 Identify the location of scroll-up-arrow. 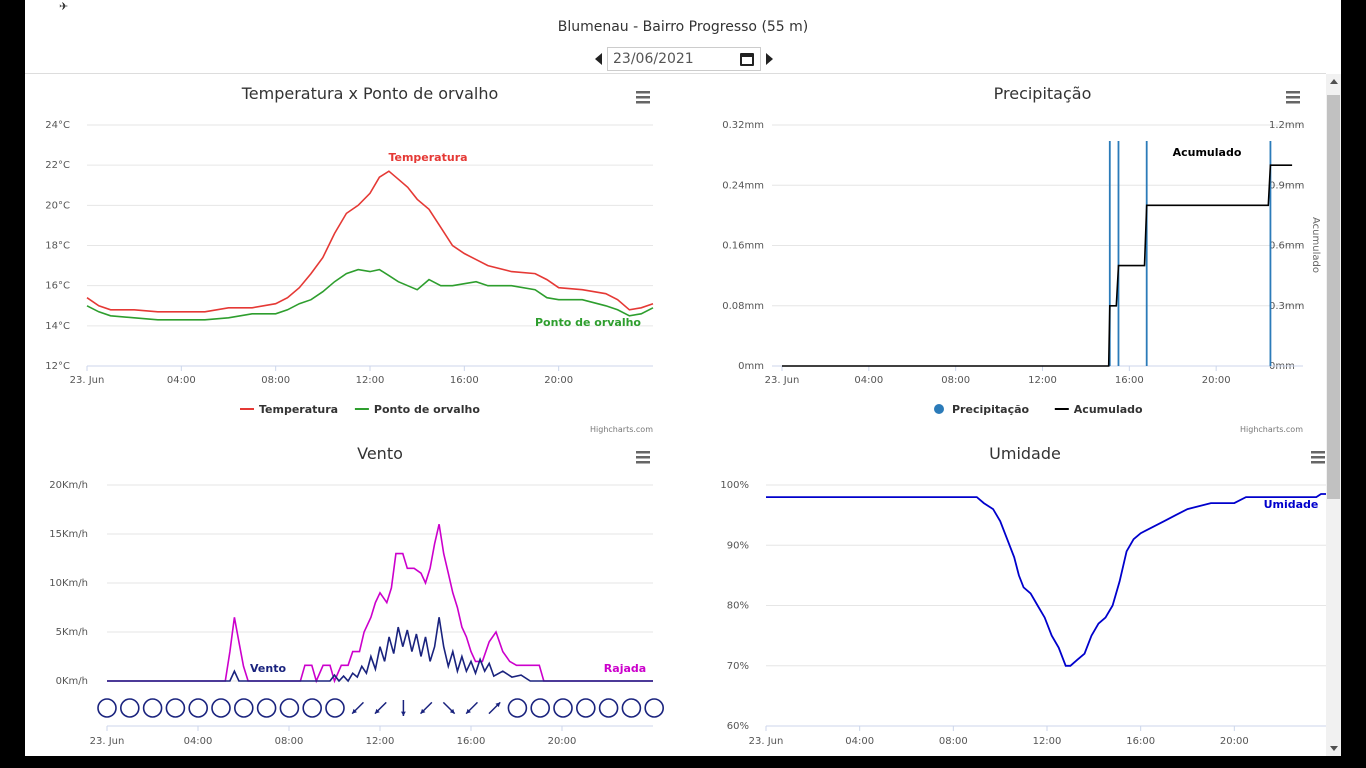
(1334, 81).